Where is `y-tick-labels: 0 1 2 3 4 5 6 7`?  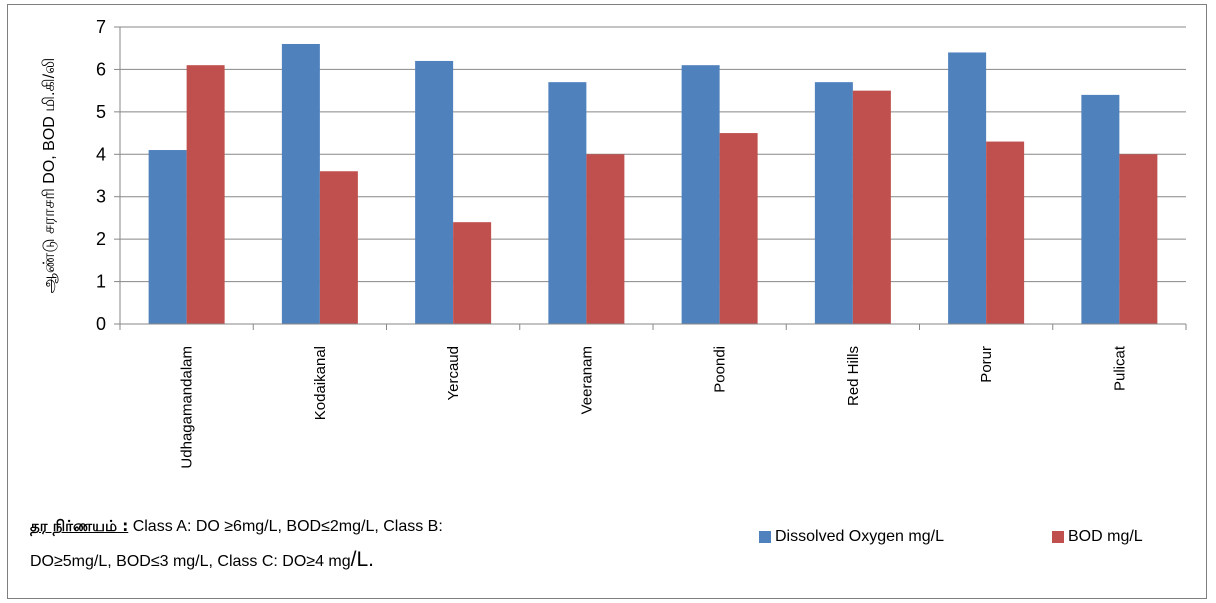
y-tick-labels: 0 1 2 3 4 5 6 7 is located at coordinates (101, 175).